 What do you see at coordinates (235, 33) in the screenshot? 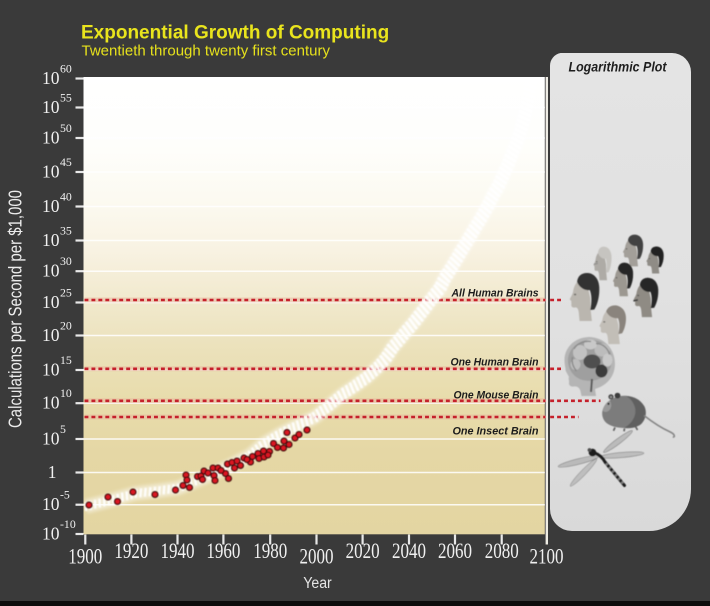
I see `svg-text:Exponential Growth of Computin: Exponential Growth of Computing` at bounding box center [235, 33].